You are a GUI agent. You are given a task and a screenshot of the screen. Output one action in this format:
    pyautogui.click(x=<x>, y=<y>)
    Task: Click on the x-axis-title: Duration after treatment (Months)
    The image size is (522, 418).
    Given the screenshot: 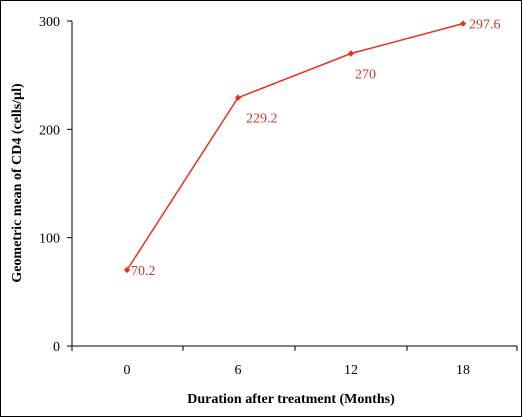 What is the action you would take?
    pyautogui.click(x=291, y=399)
    